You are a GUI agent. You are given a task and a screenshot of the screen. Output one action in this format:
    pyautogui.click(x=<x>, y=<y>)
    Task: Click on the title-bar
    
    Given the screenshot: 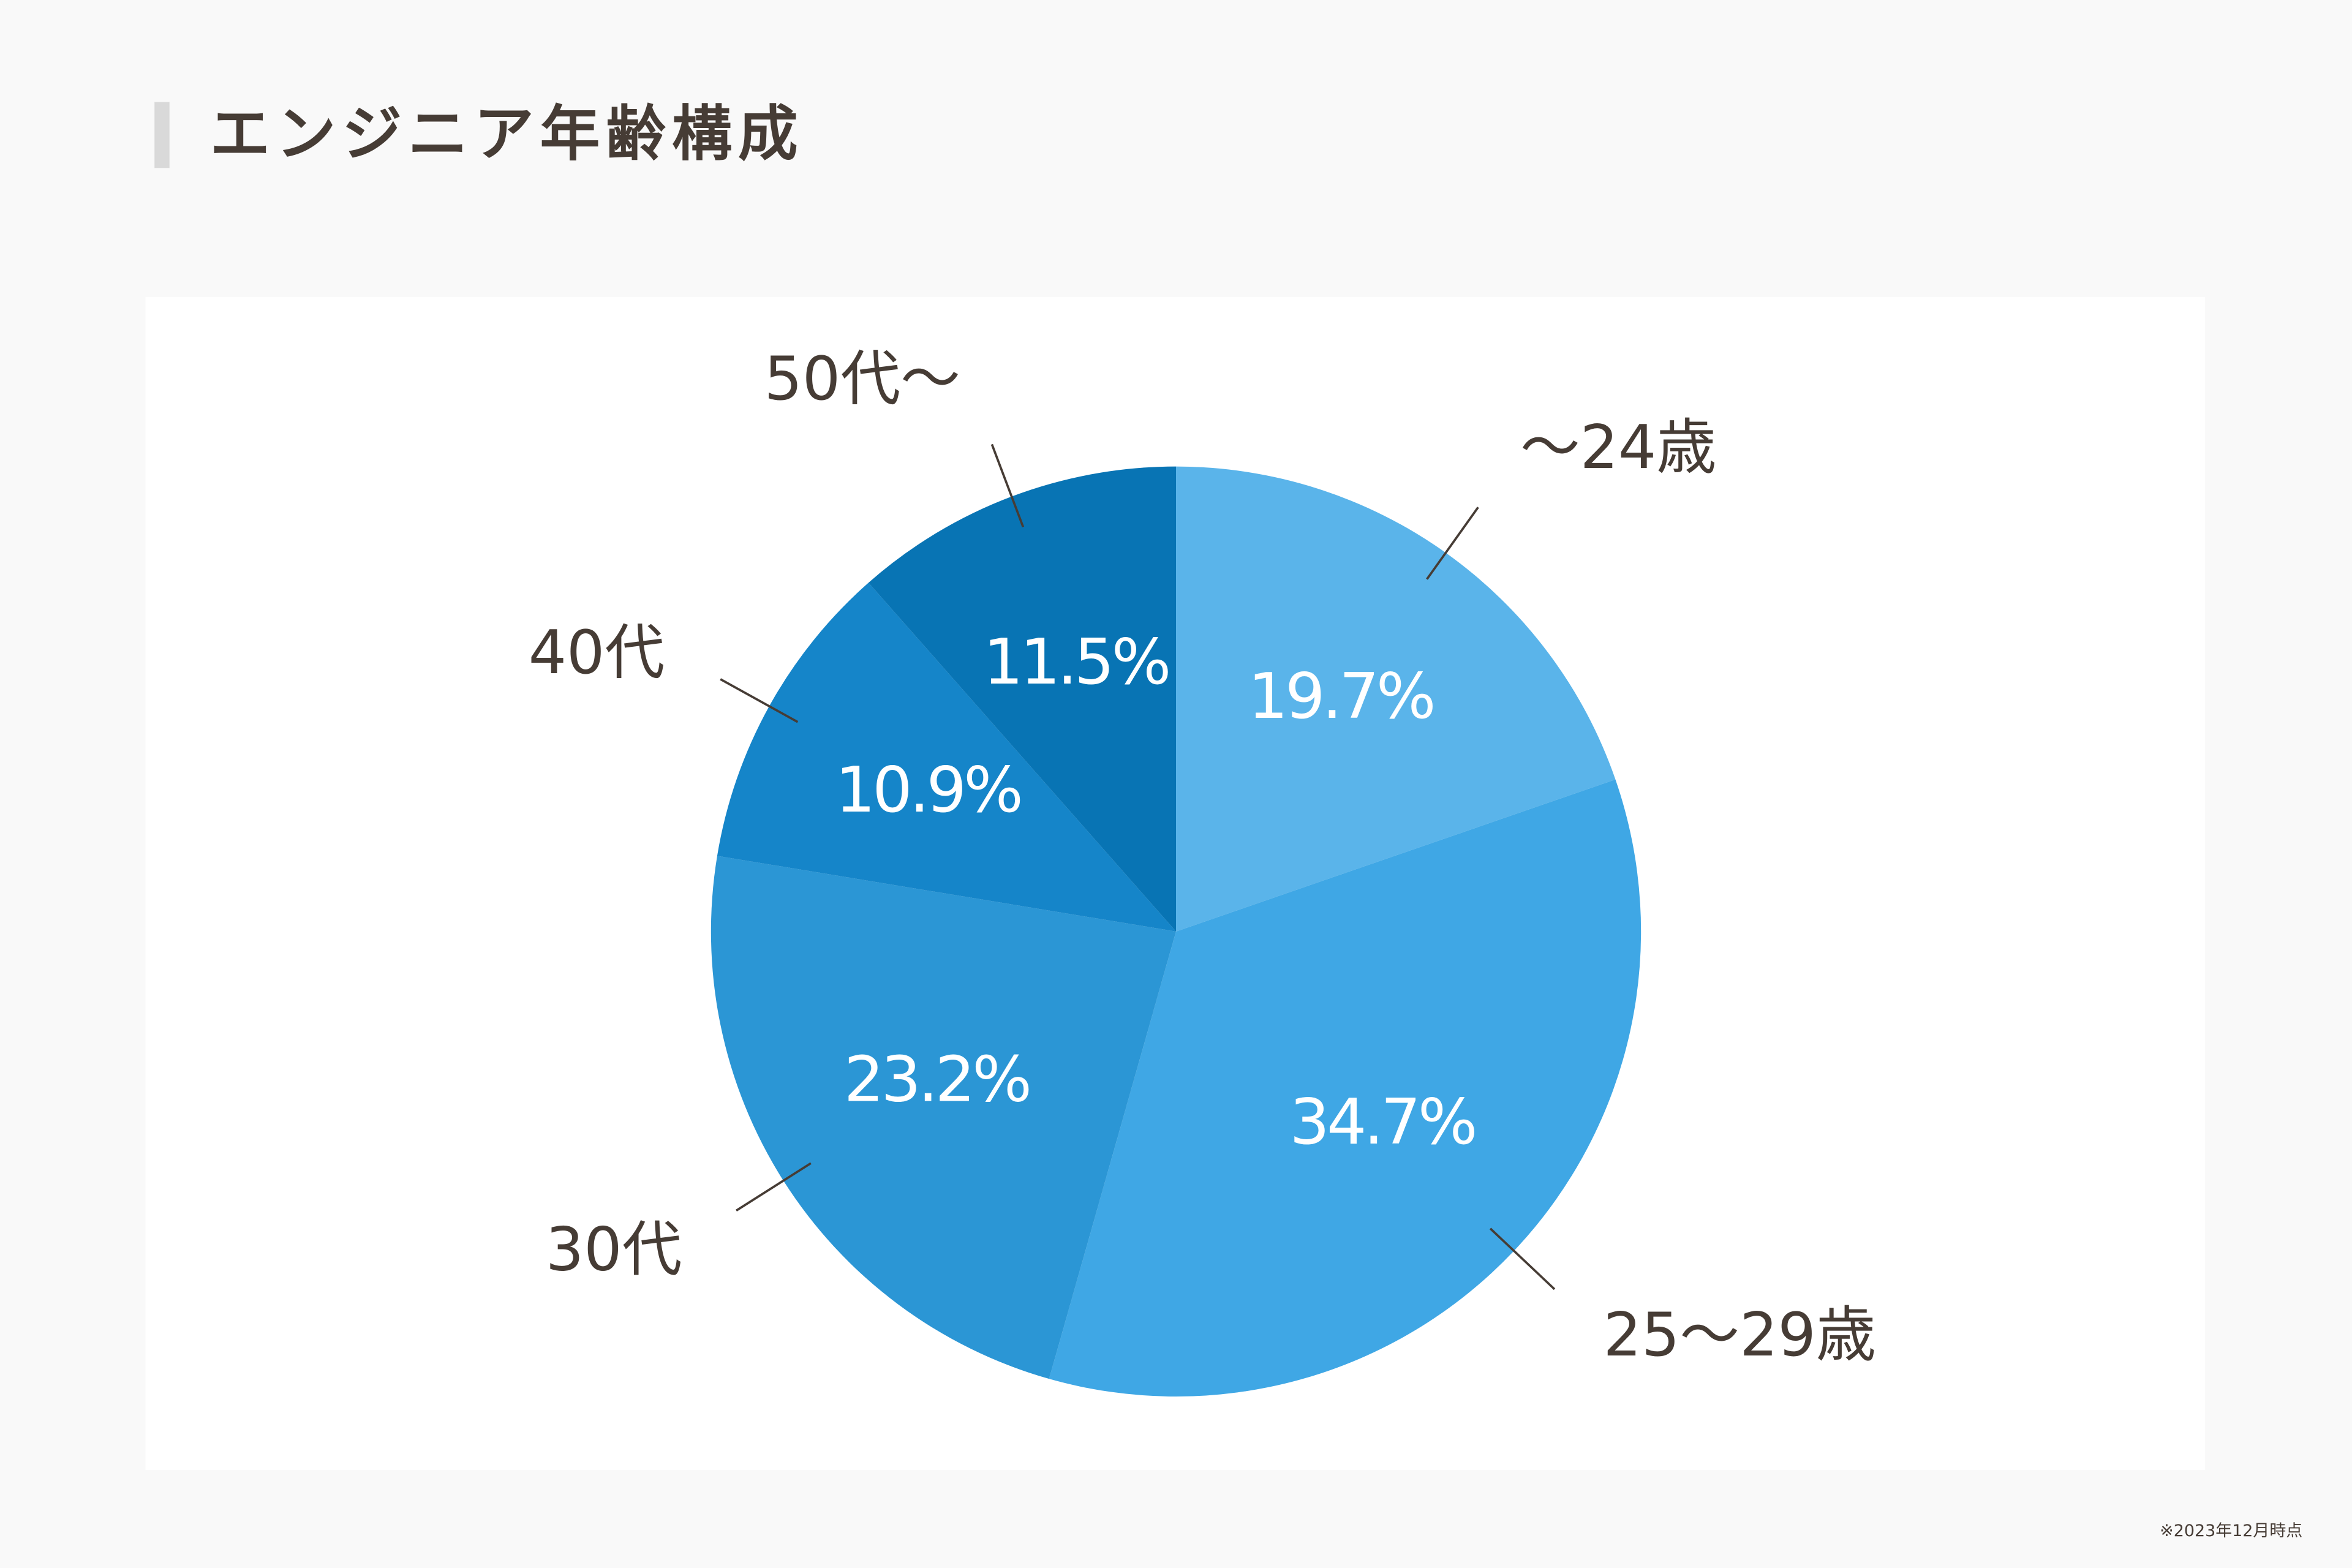 What is the action you would take?
    pyautogui.click(x=162, y=135)
    